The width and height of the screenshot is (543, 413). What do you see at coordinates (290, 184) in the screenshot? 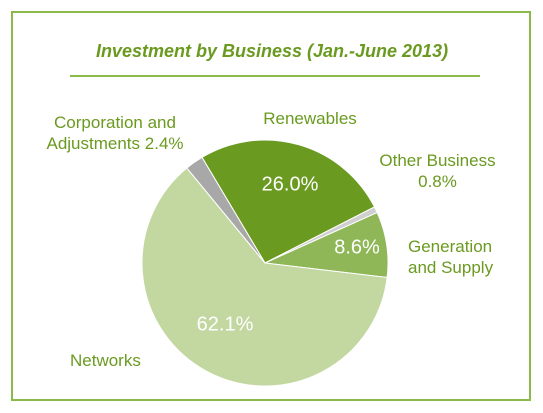
I see `value-label: 26.0%` at bounding box center [290, 184].